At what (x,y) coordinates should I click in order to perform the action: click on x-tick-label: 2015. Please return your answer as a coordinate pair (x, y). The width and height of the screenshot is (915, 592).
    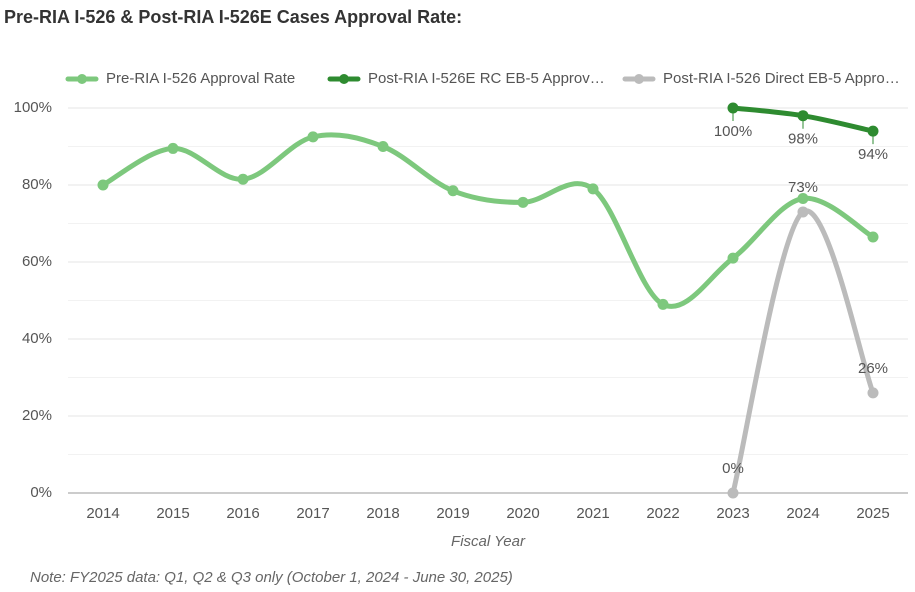
    Looking at the image, I should click on (172, 513).